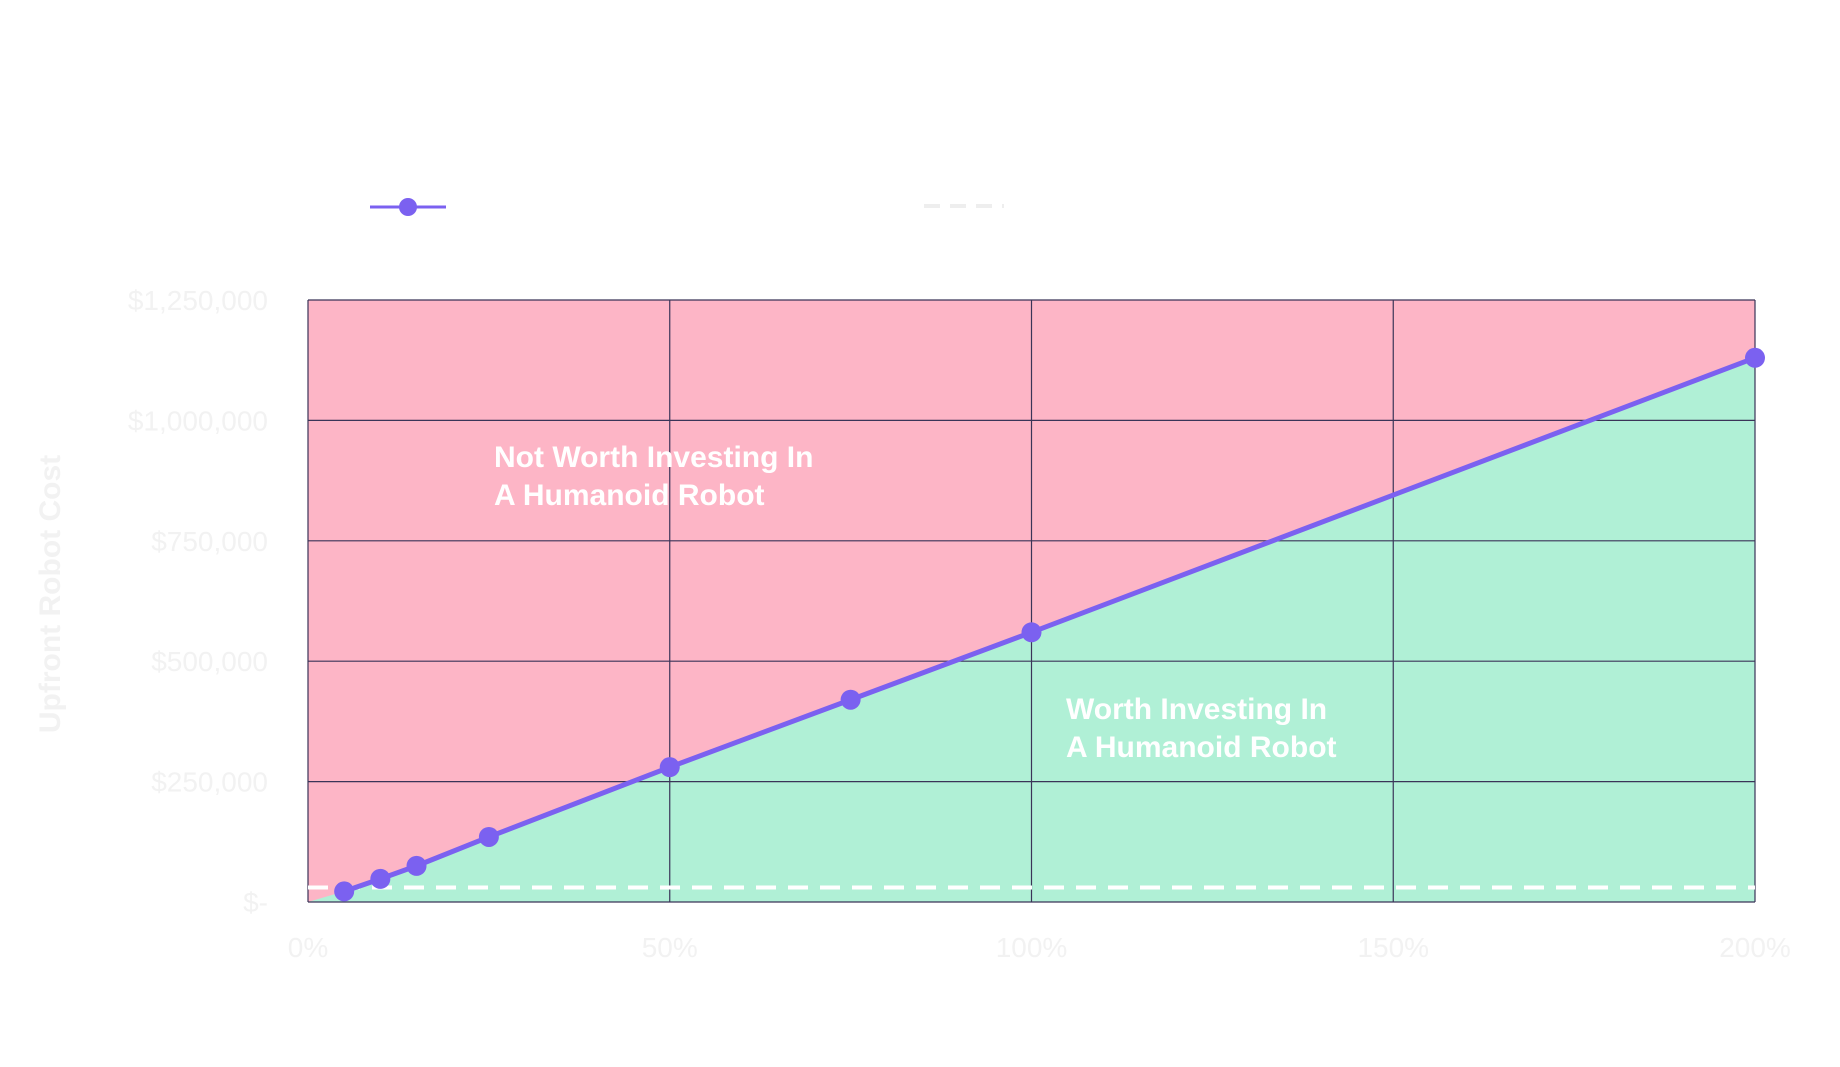 The height and width of the screenshot is (1067, 1840). I want to click on y-tick-label: $250,000, so click(209, 782).